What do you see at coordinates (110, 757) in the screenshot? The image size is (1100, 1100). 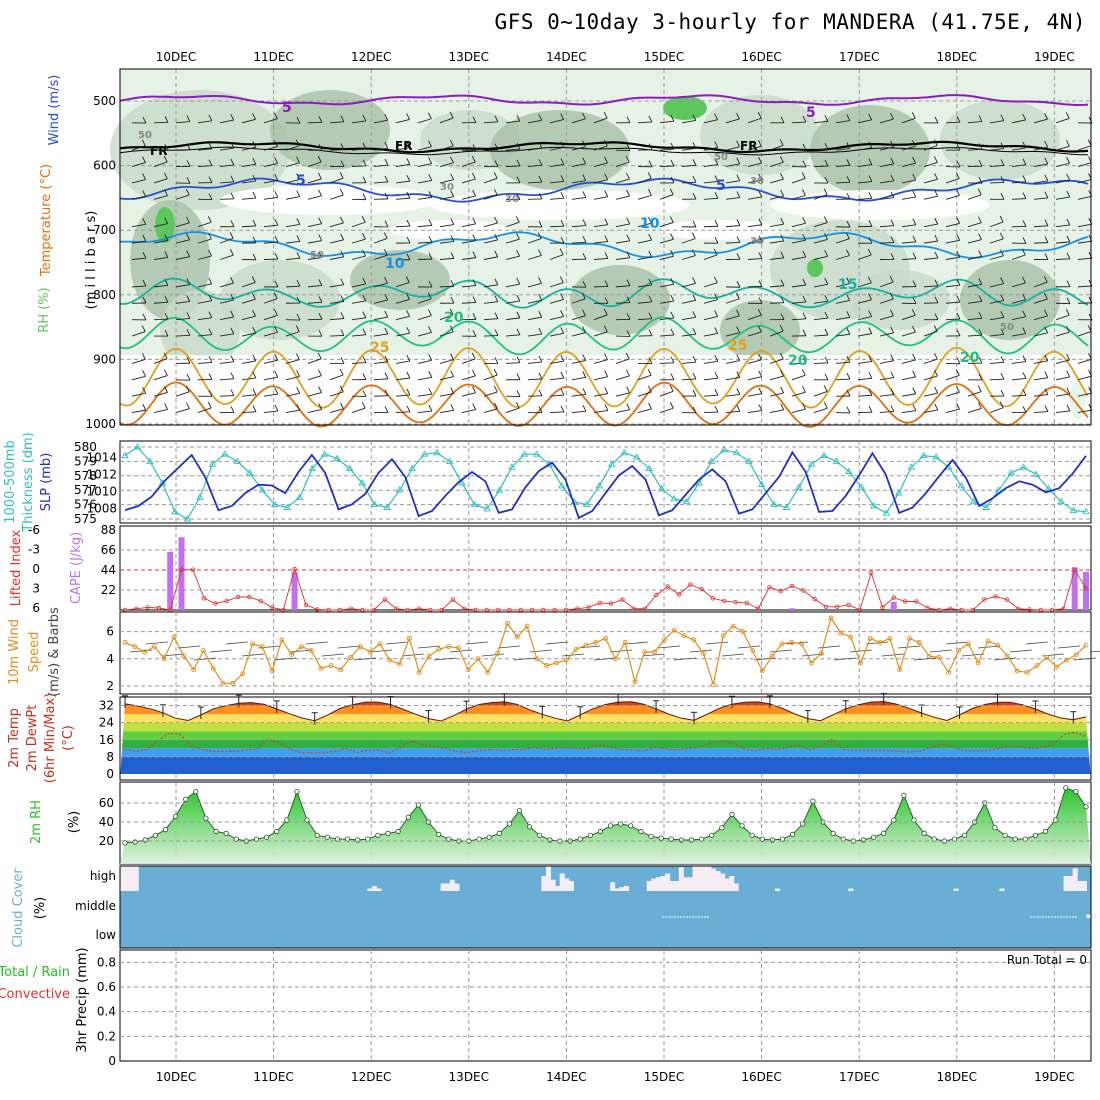 I see `temp-tick: 8` at bounding box center [110, 757].